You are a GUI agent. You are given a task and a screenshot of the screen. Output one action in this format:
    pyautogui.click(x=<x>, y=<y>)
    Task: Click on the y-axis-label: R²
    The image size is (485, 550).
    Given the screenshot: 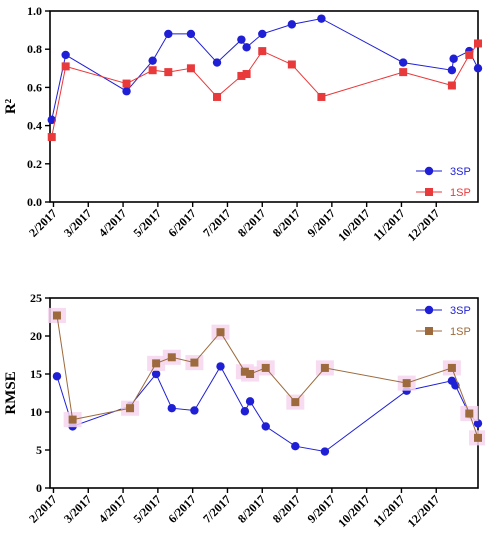 What is the action you would take?
    pyautogui.click(x=11, y=106)
    